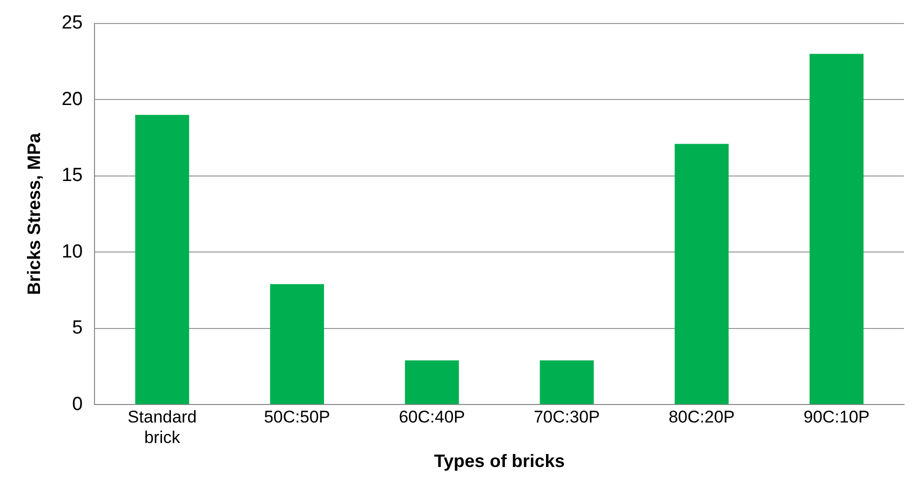 The height and width of the screenshot is (477, 924). Describe the element at coordinates (72, 99) in the screenshot. I see `y-tick-label: 20` at that location.